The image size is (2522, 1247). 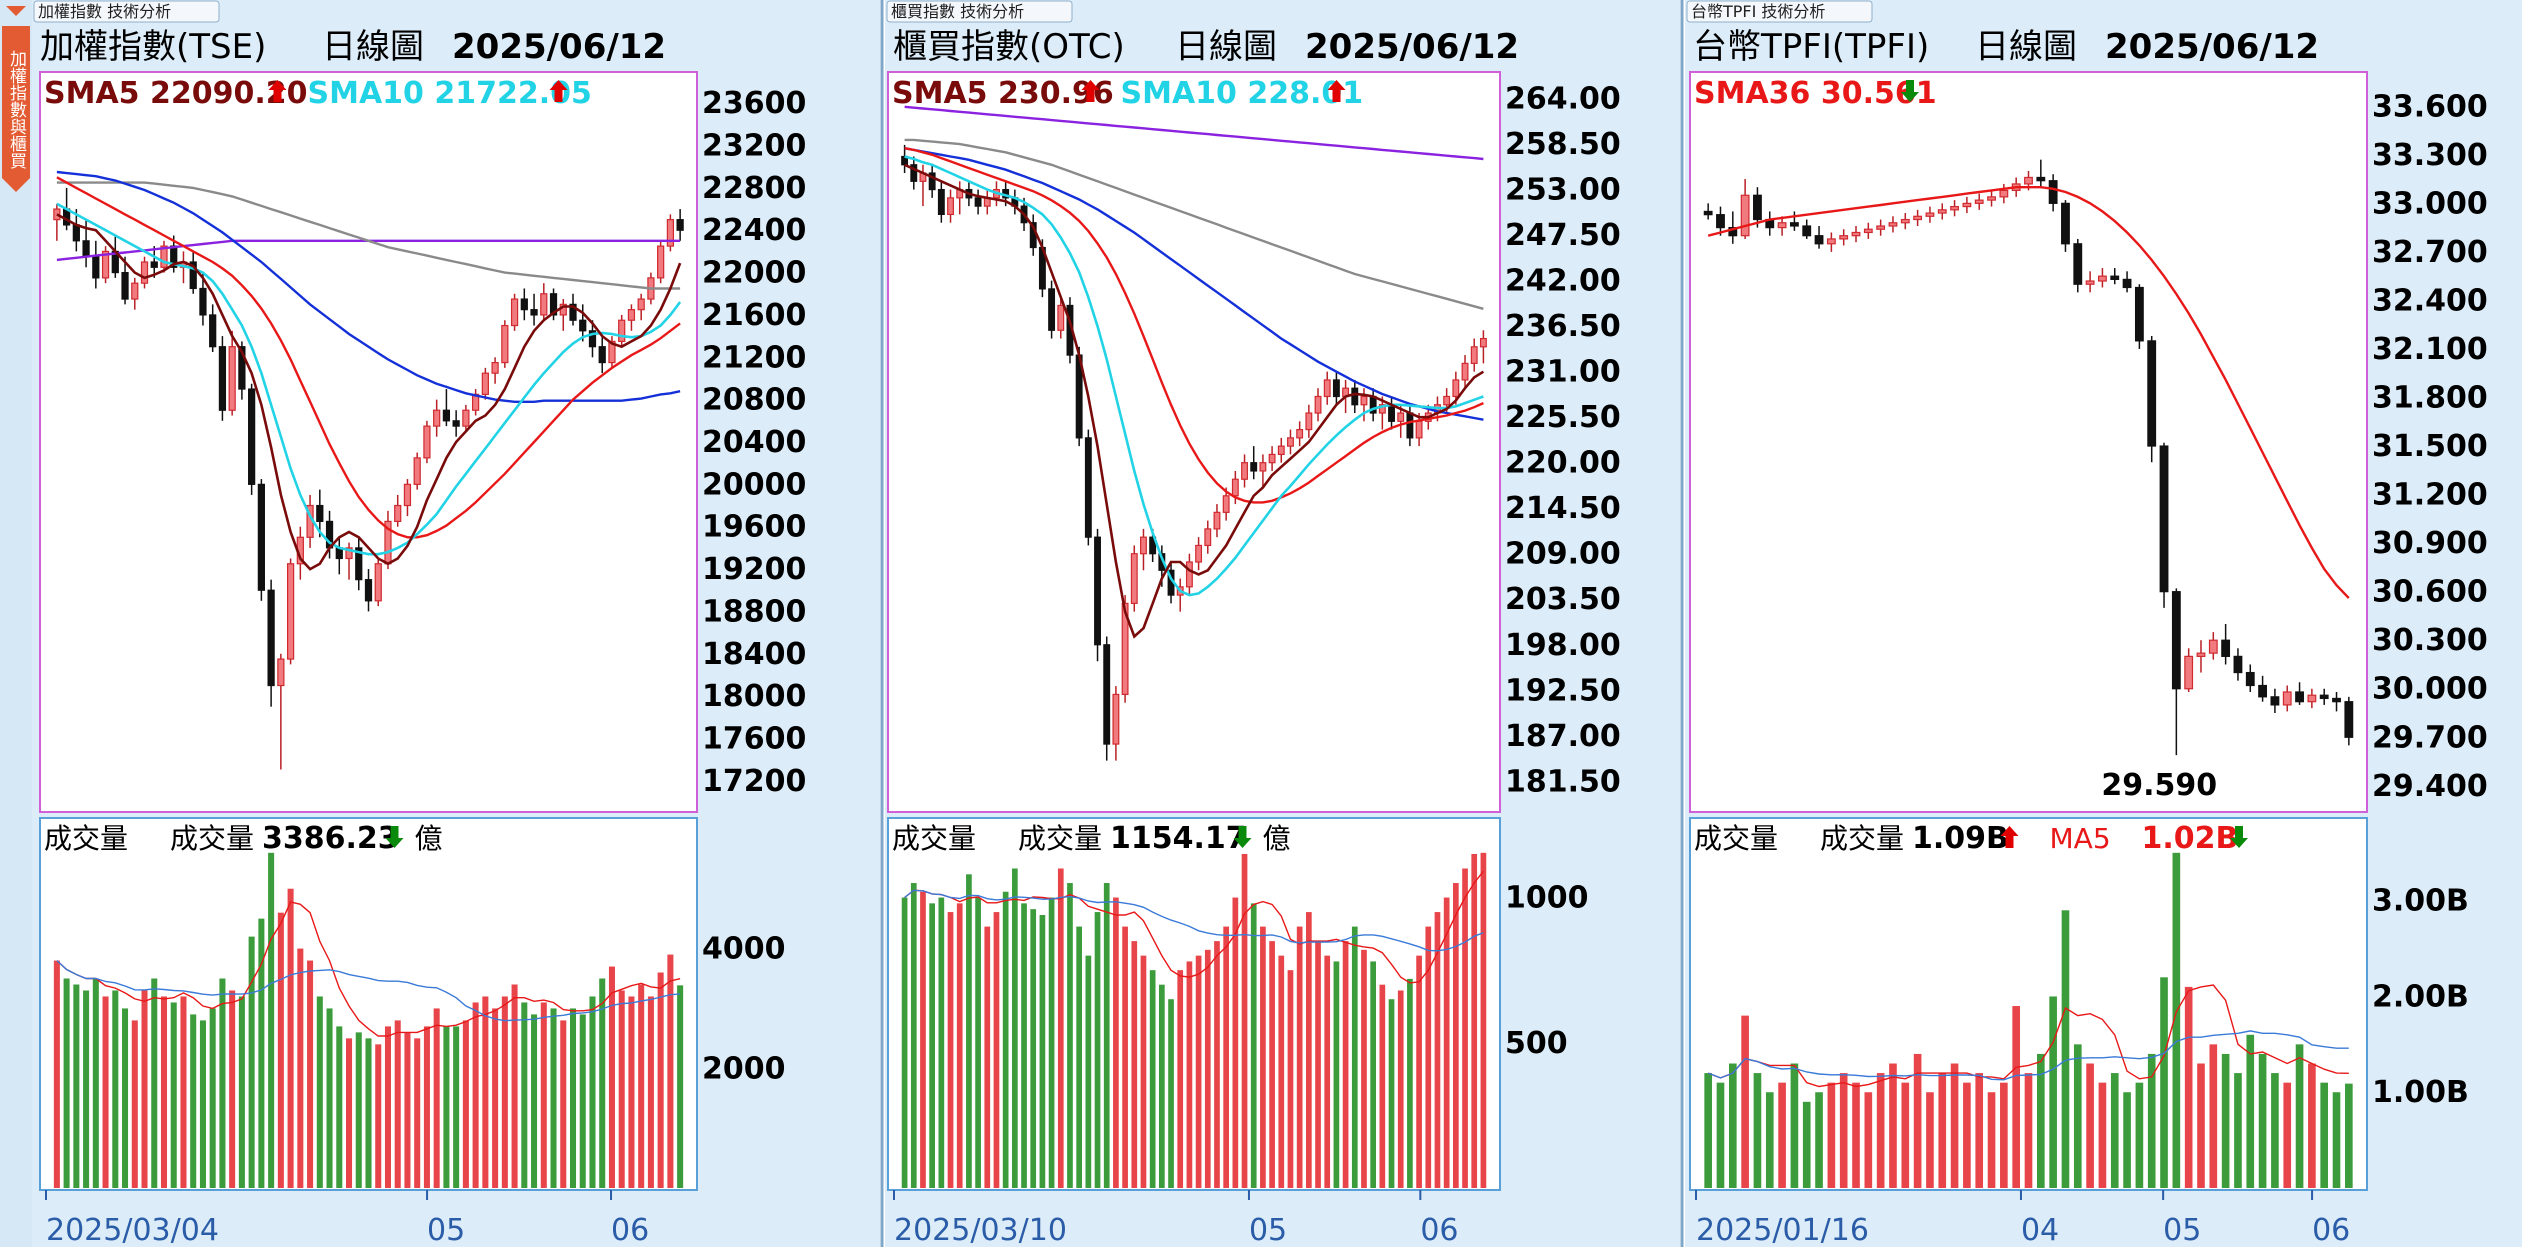 I want to click on price-plot-area, so click(x=1194, y=442).